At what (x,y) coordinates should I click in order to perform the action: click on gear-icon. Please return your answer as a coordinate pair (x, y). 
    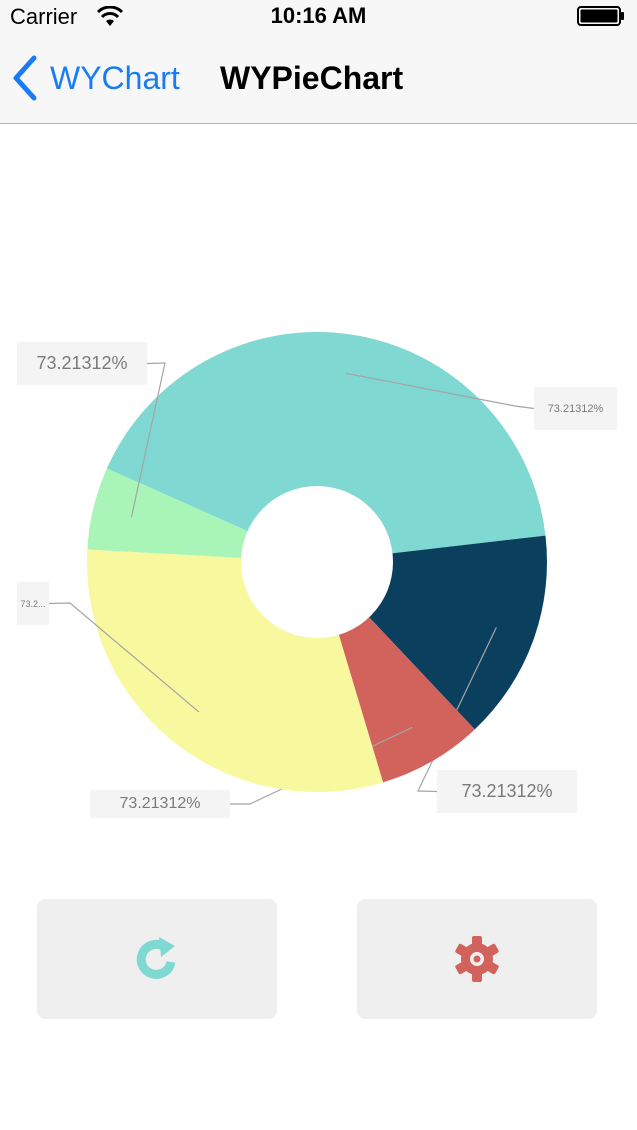
    Looking at the image, I should click on (477, 959).